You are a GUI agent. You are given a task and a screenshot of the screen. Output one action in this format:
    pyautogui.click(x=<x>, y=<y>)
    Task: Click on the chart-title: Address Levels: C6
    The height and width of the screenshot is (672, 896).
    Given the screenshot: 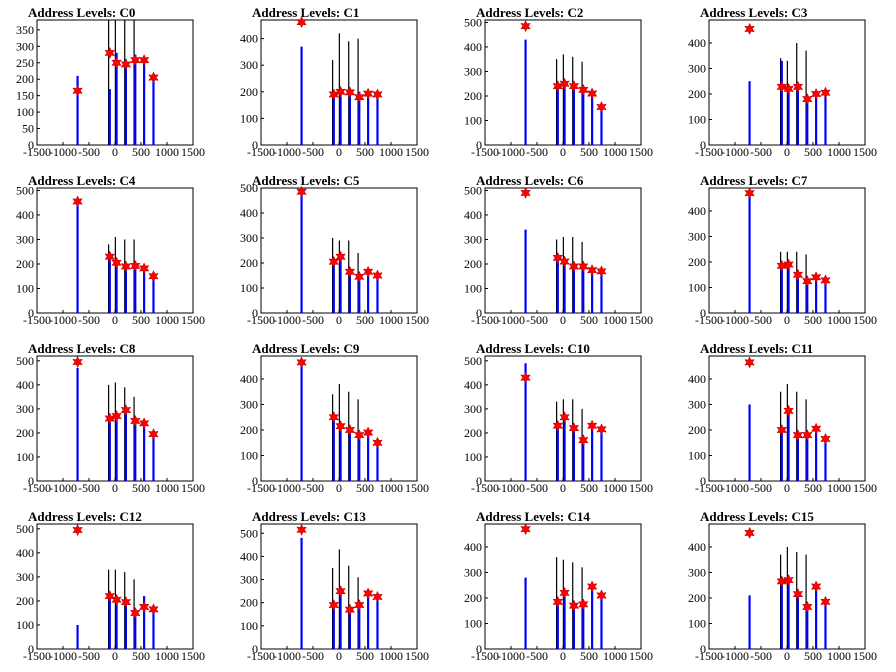 What is the action you would take?
    pyautogui.click(x=530, y=180)
    